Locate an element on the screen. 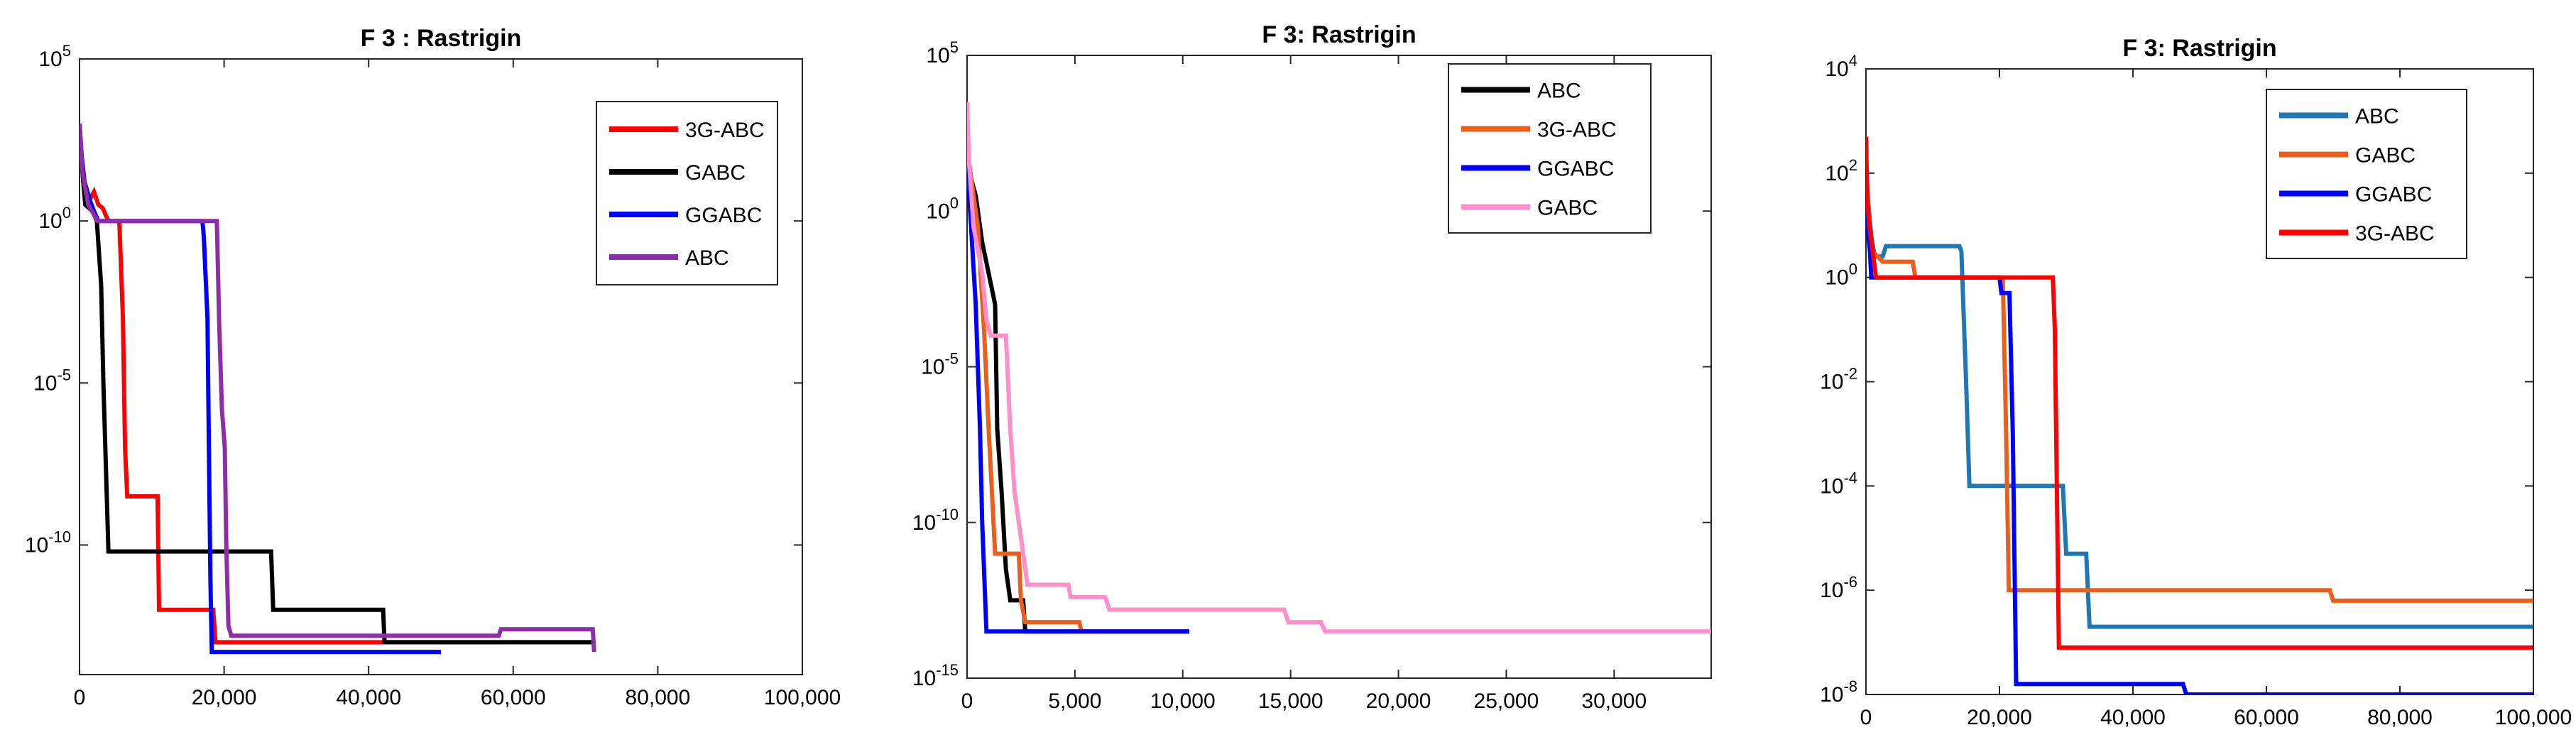 This screenshot has height=752, width=2576. x-tick-label: 30,000 is located at coordinates (1614, 701).